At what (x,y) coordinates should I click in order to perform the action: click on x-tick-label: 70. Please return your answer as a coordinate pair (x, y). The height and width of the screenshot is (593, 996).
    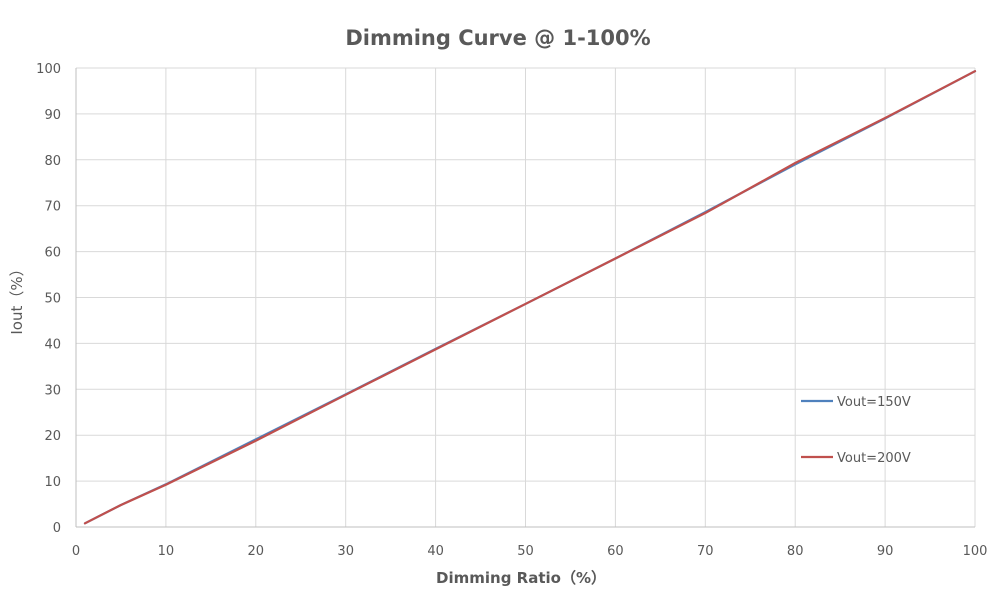
    Looking at the image, I should click on (705, 551).